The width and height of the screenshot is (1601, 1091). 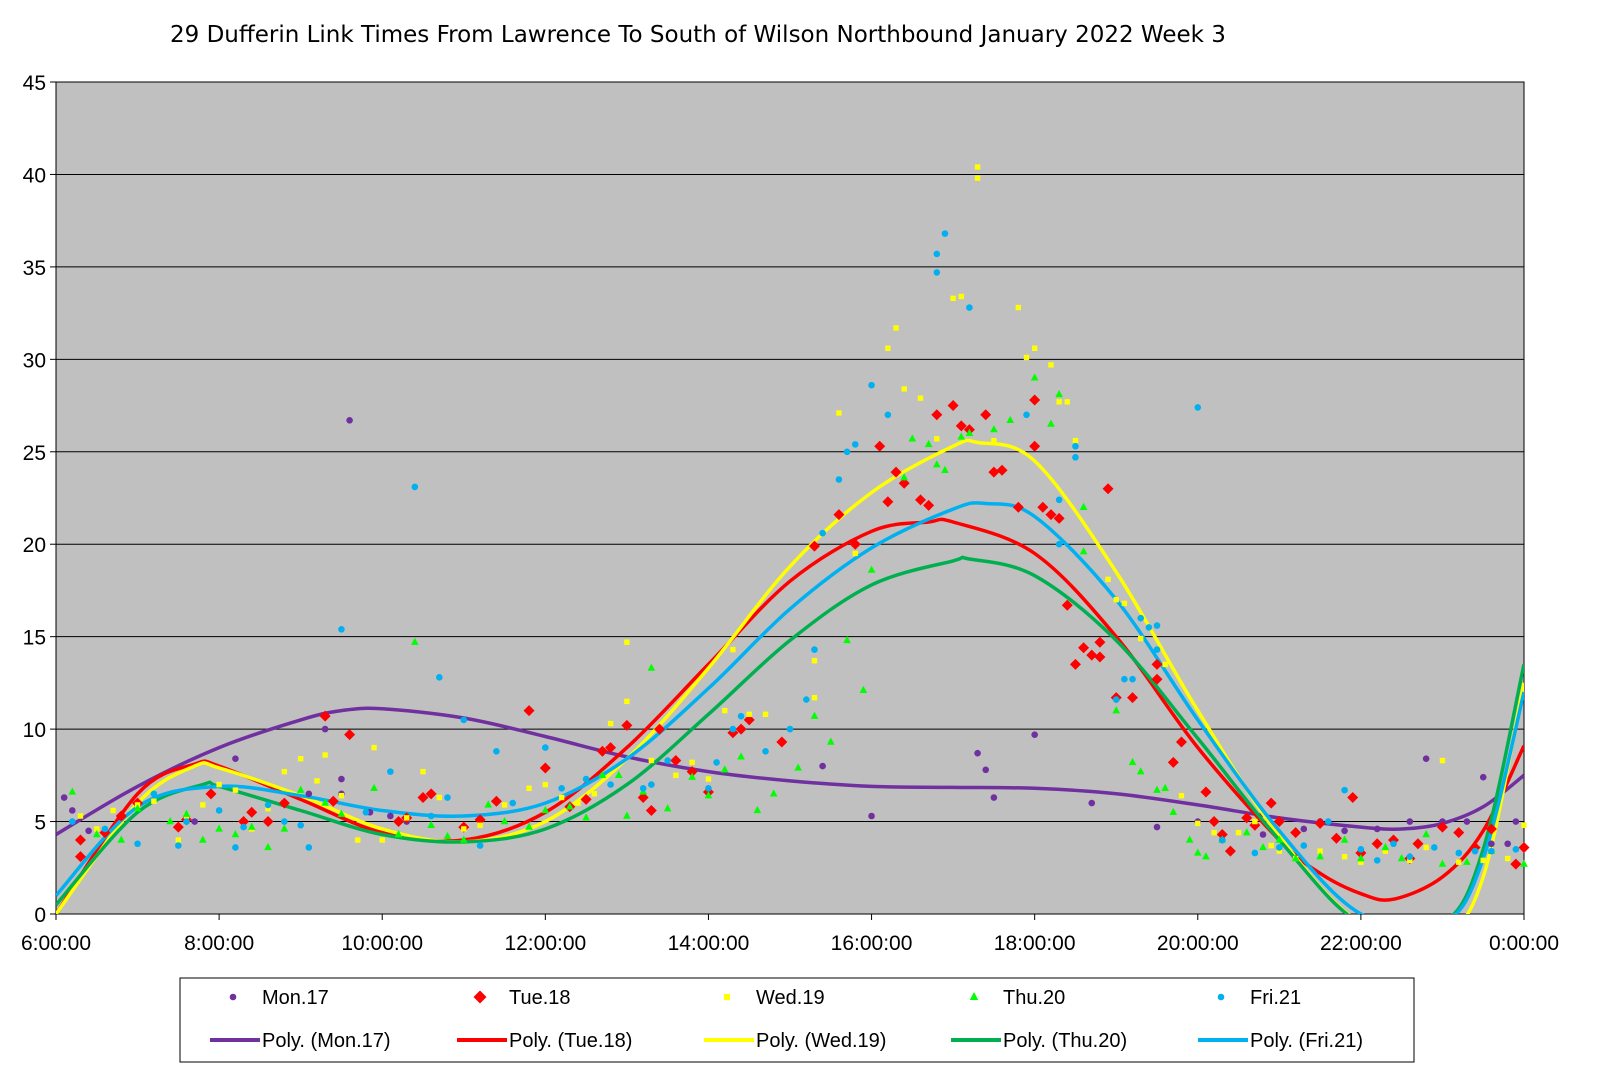 I want to click on x-tick-label: 6:00:00, so click(x=56, y=943).